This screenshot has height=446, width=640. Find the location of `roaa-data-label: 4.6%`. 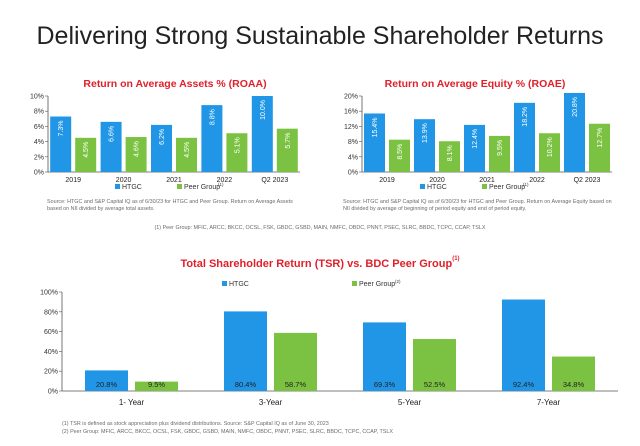

roaa-data-label: 4.6% is located at coordinates (137, 149).